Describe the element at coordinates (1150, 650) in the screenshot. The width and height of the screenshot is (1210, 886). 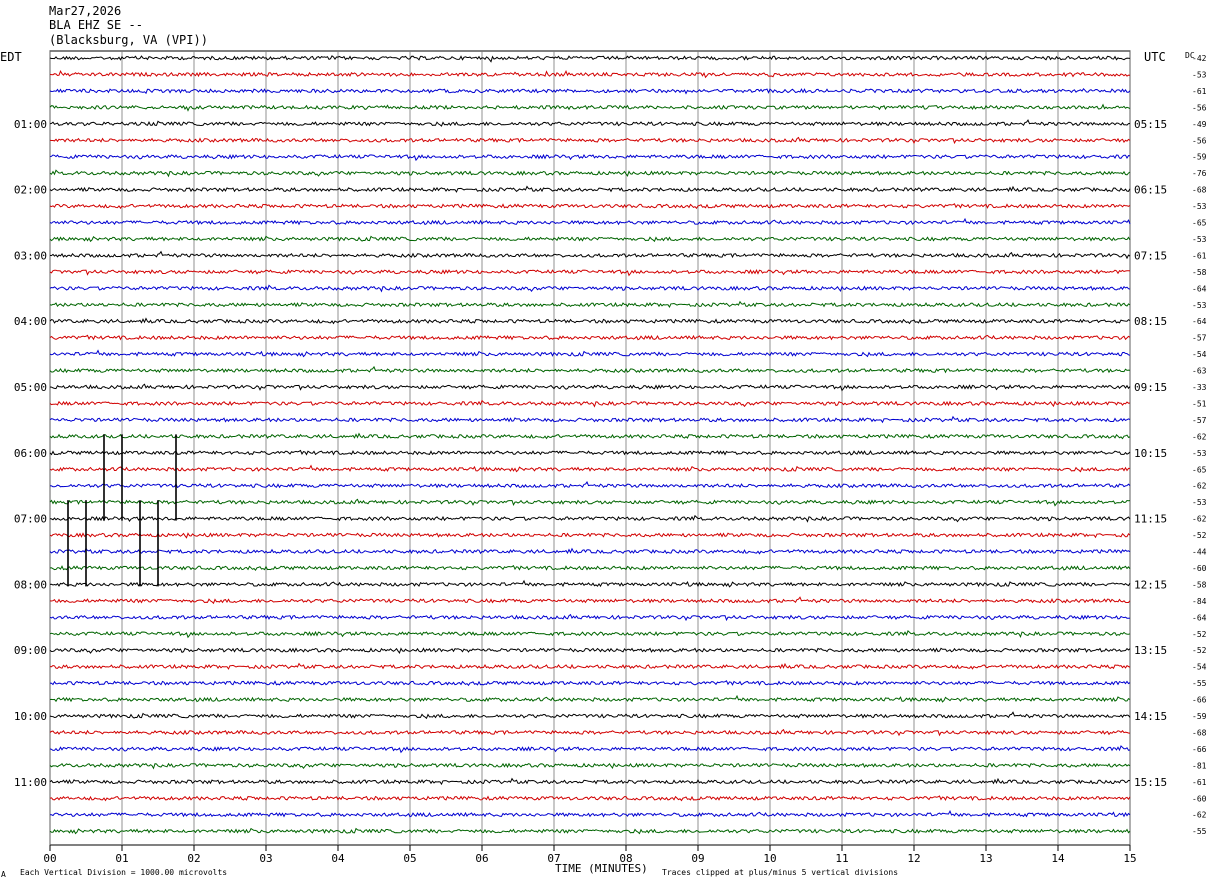
I see `right-hour-label: 13:15` at that location.